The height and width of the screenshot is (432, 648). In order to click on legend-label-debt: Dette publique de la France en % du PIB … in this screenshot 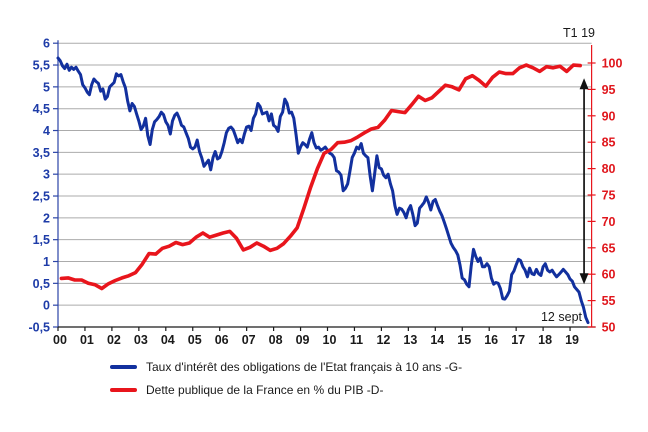, I will do `click(265, 390)`.